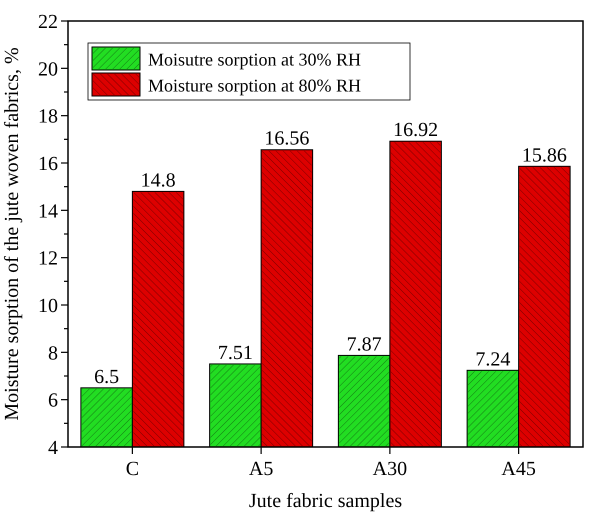  I want to click on y-tick-label: 6, so click(53, 401).